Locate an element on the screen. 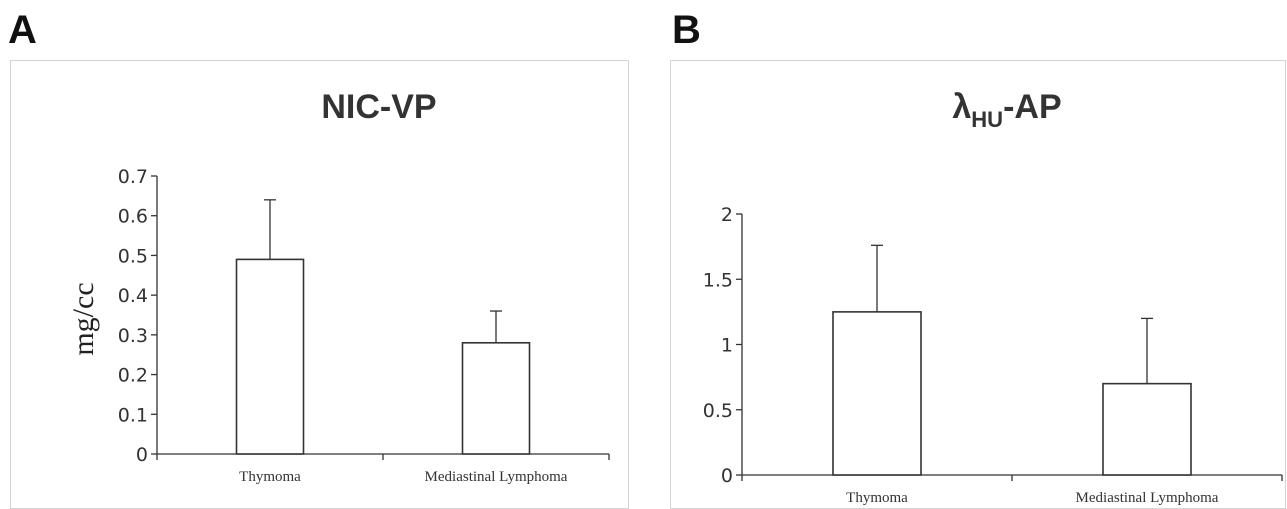 The width and height of the screenshot is (1287, 509). chart-b-title-subscript: HU is located at coordinates (987, 119).